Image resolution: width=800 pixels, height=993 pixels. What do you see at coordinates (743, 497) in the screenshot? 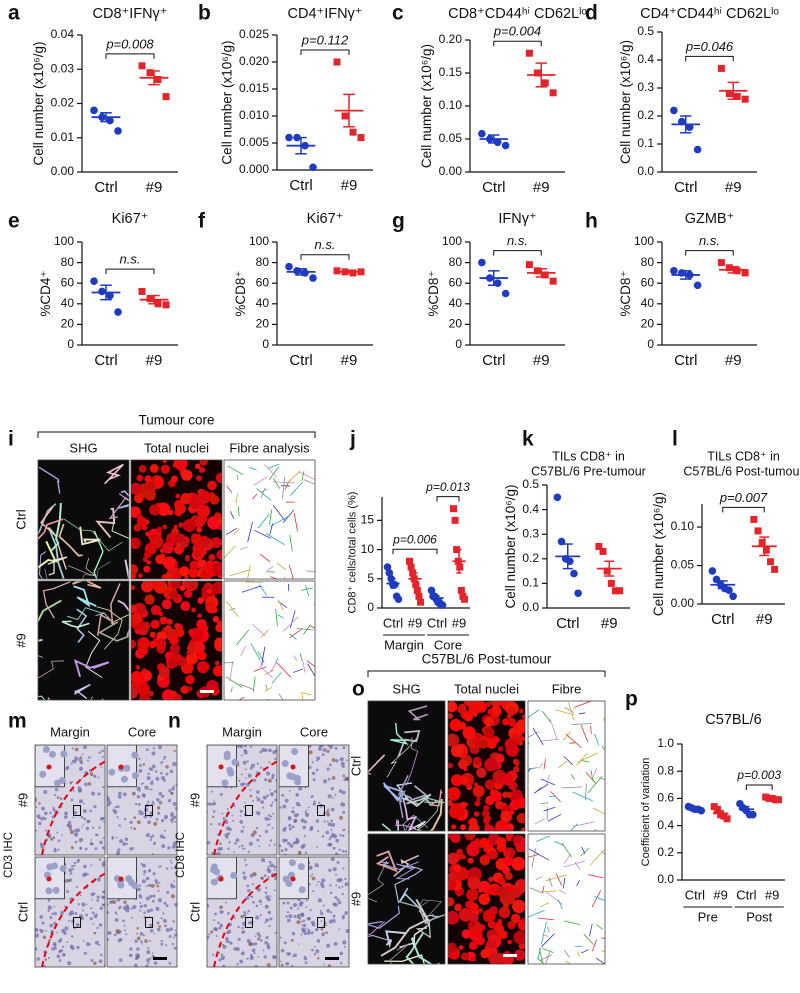
I see `significance-label: p=0.007` at bounding box center [743, 497].